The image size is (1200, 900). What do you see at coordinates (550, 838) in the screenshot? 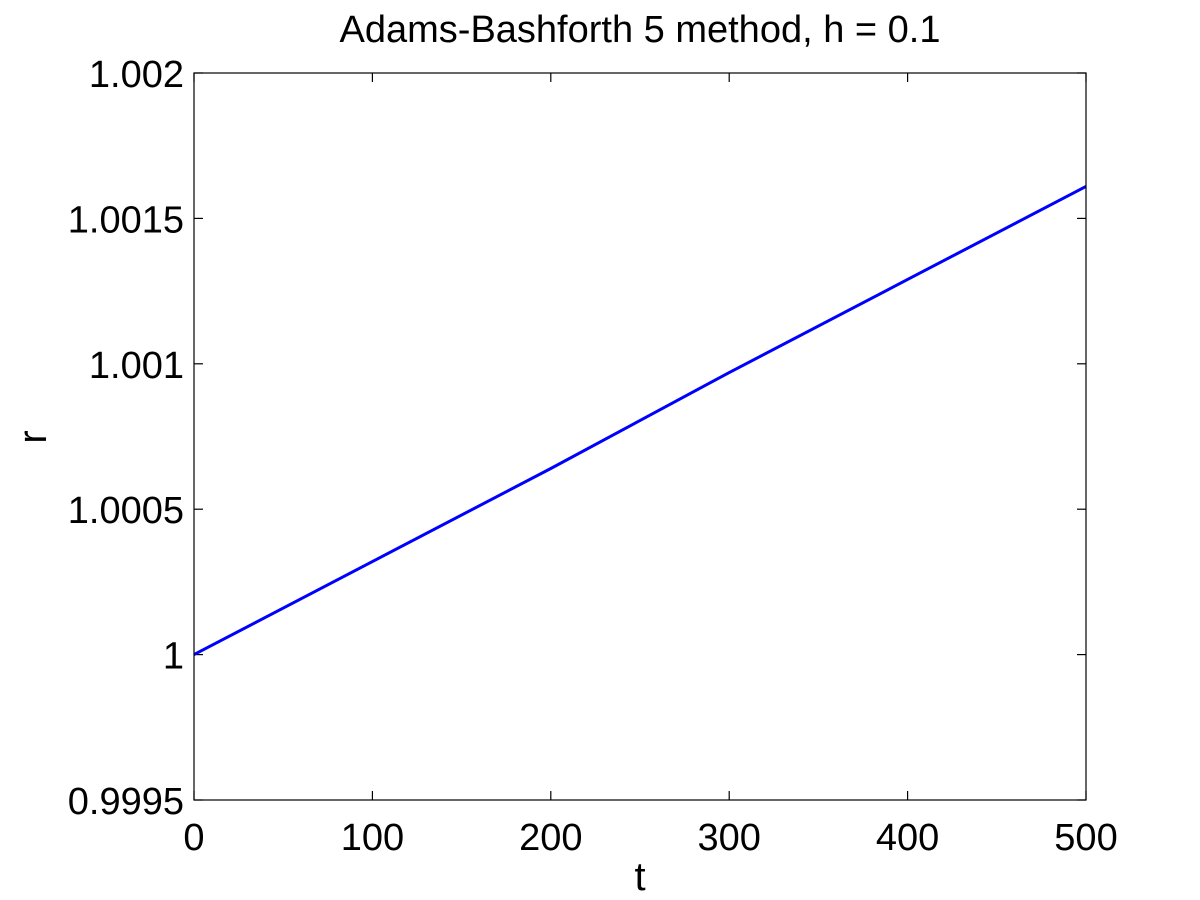
I see `x-tick-label: 200` at bounding box center [550, 838].